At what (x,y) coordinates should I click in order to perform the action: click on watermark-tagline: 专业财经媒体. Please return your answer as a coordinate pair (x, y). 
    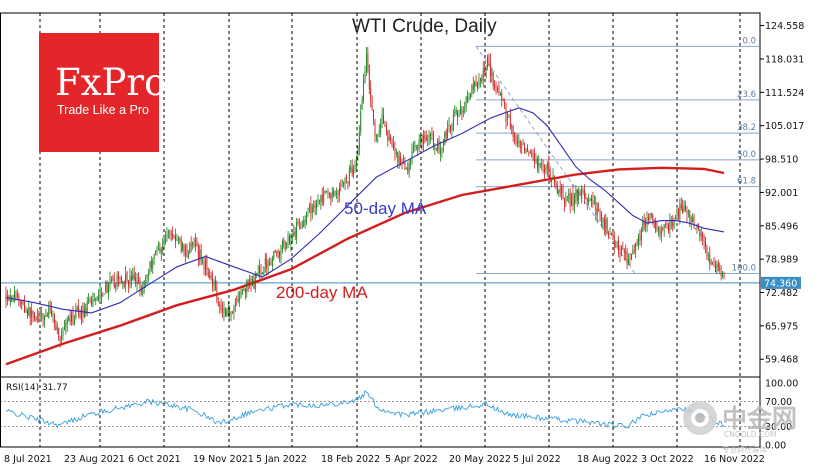
    Looking at the image, I should click on (744, 449).